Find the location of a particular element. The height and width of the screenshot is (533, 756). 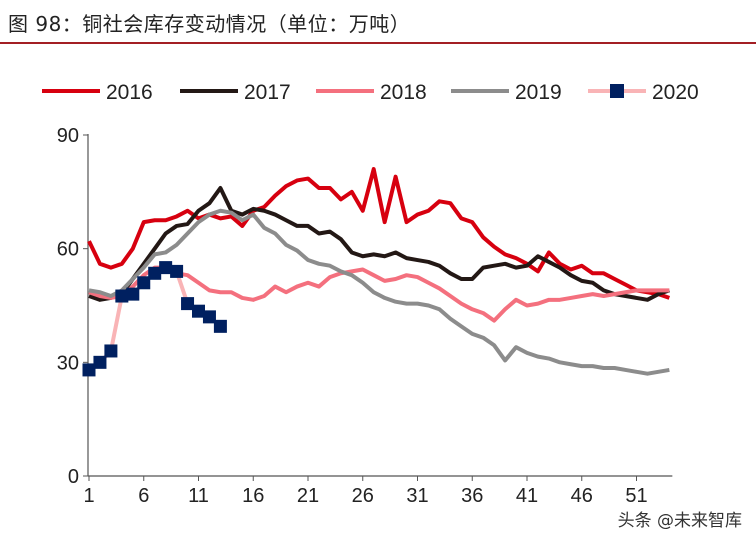

legend-label: 2017 is located at coordinates (267, 92).